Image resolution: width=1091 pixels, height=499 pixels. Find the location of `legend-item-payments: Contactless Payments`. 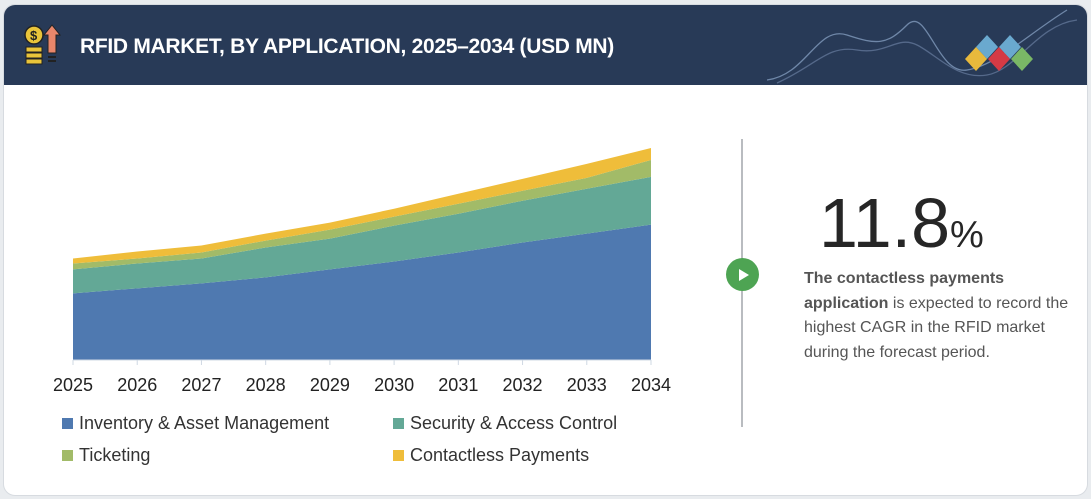

legend-item-payments: Contactless Payments is located at coordinates (491, 455).